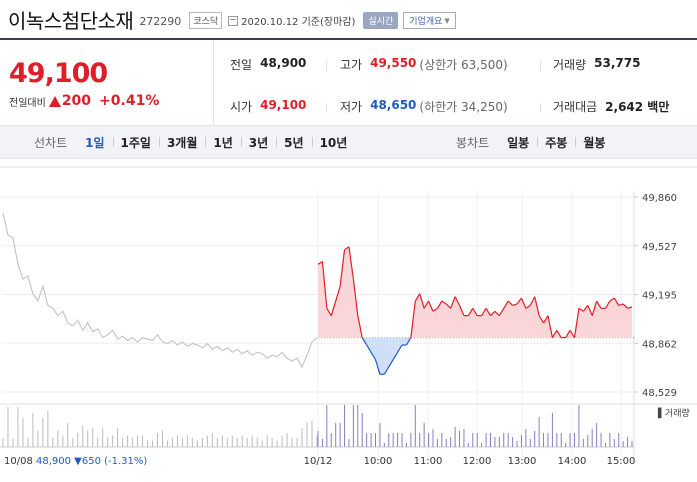  Describe the element at coordinates (348, 39) in the screenshot. I see `header-divider` at that location.